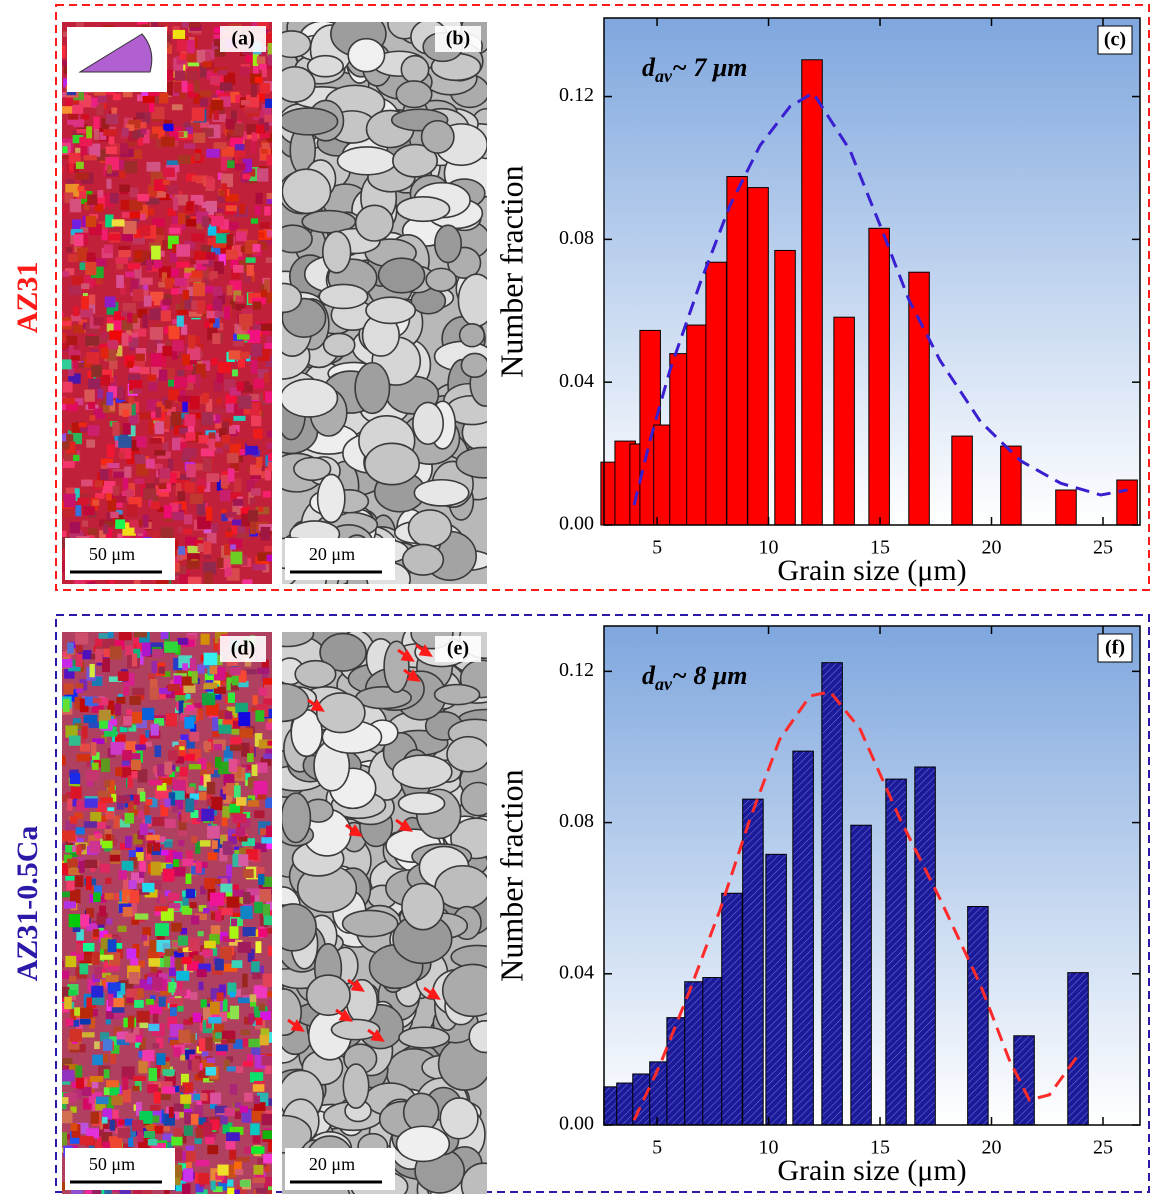  I want to click on bar, so click(812, 292).